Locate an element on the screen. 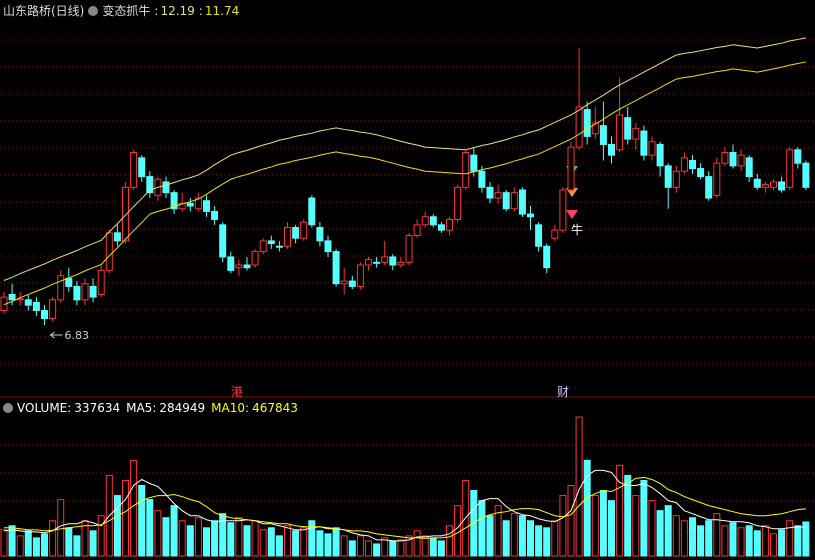  indicator-value: 12.19 is located at coordinates (174, 11).